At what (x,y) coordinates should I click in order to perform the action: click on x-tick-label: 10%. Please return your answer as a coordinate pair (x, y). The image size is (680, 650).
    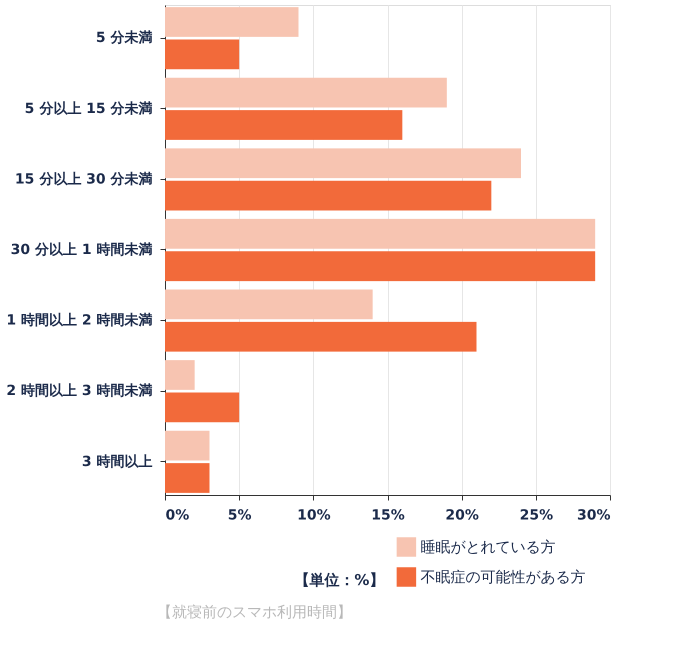
    Looking at the image, I should click on (314, 516).